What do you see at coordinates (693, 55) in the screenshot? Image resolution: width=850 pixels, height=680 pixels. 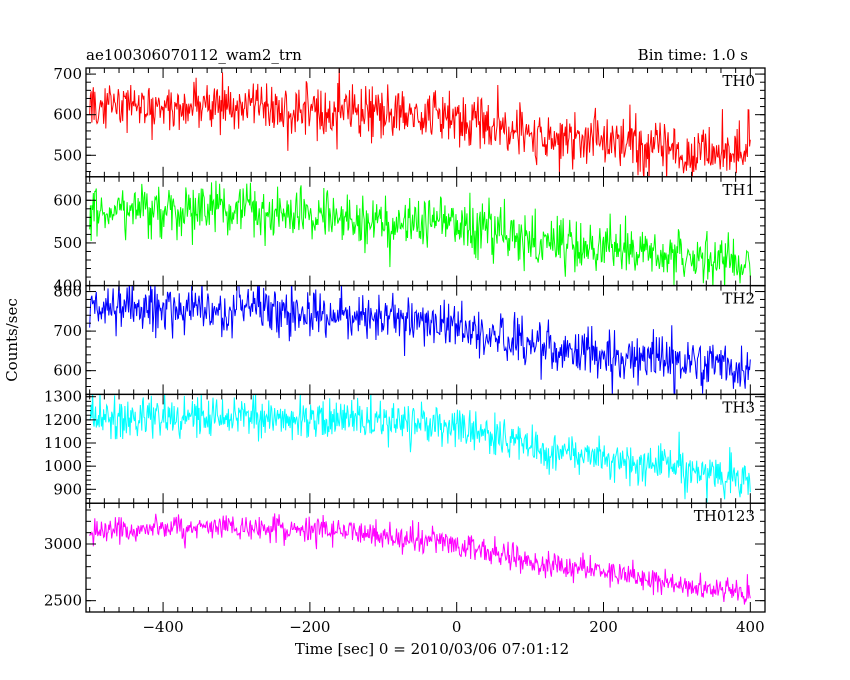 I see `bin-time-label: Bin time: 1.0 s` at bounding box center [693, 55].